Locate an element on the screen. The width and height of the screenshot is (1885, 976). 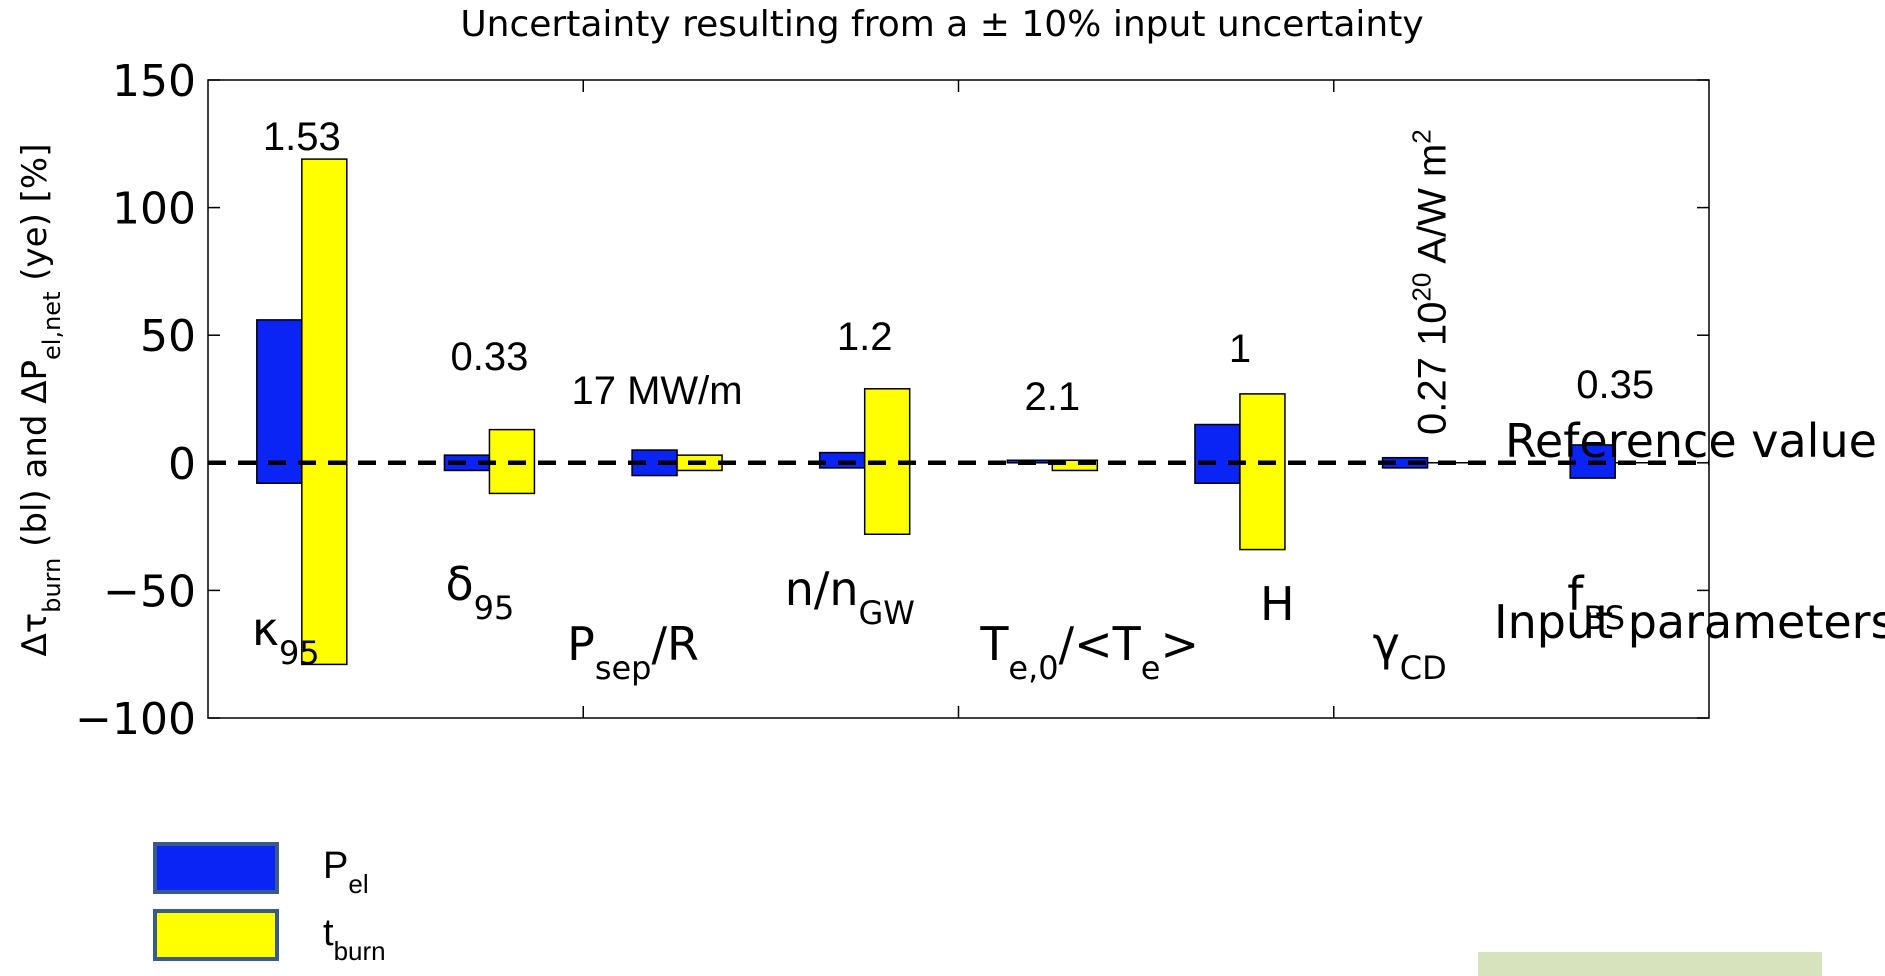
reference-value-annotation: 0.35 is located at coordinates (1615, 385).